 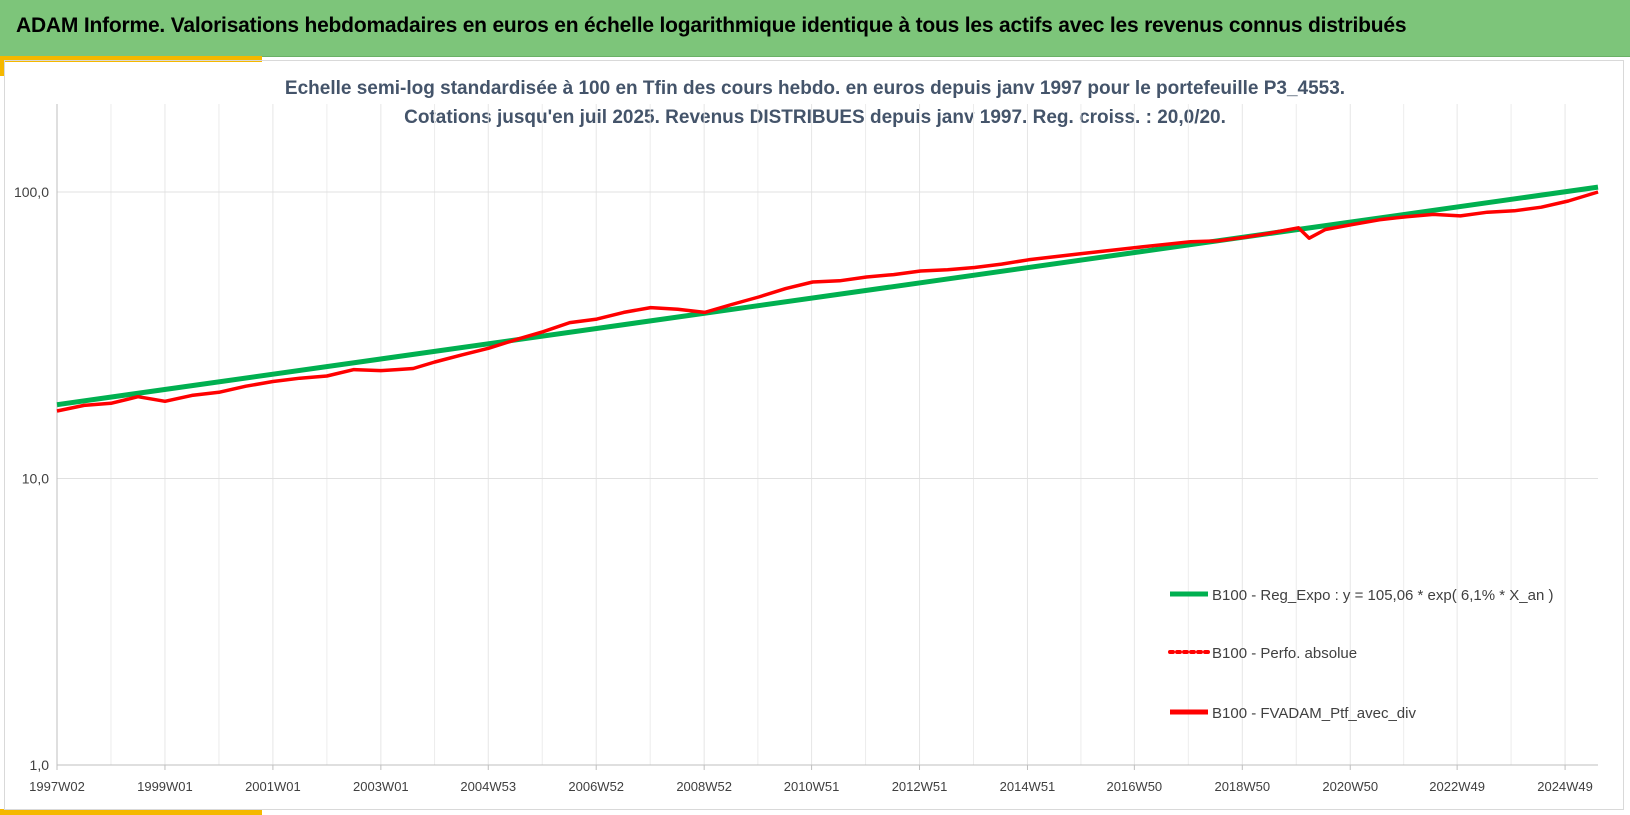 What do you see at coordinates (381, 786) in the screenshot?
I see `x-tick-label: 2003W01` at bounding box center [381, 786].